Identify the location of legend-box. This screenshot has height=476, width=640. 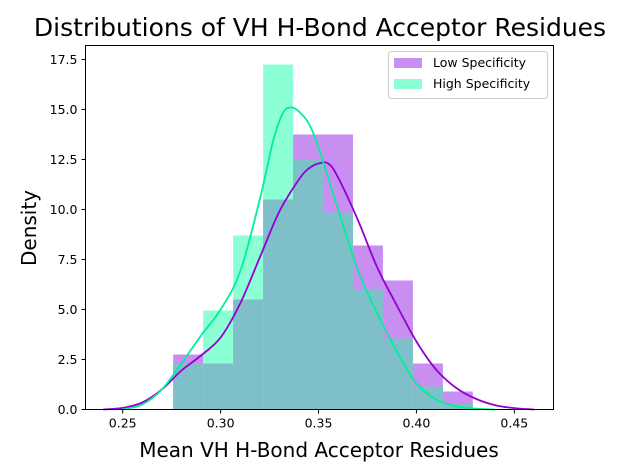
(468, 75).